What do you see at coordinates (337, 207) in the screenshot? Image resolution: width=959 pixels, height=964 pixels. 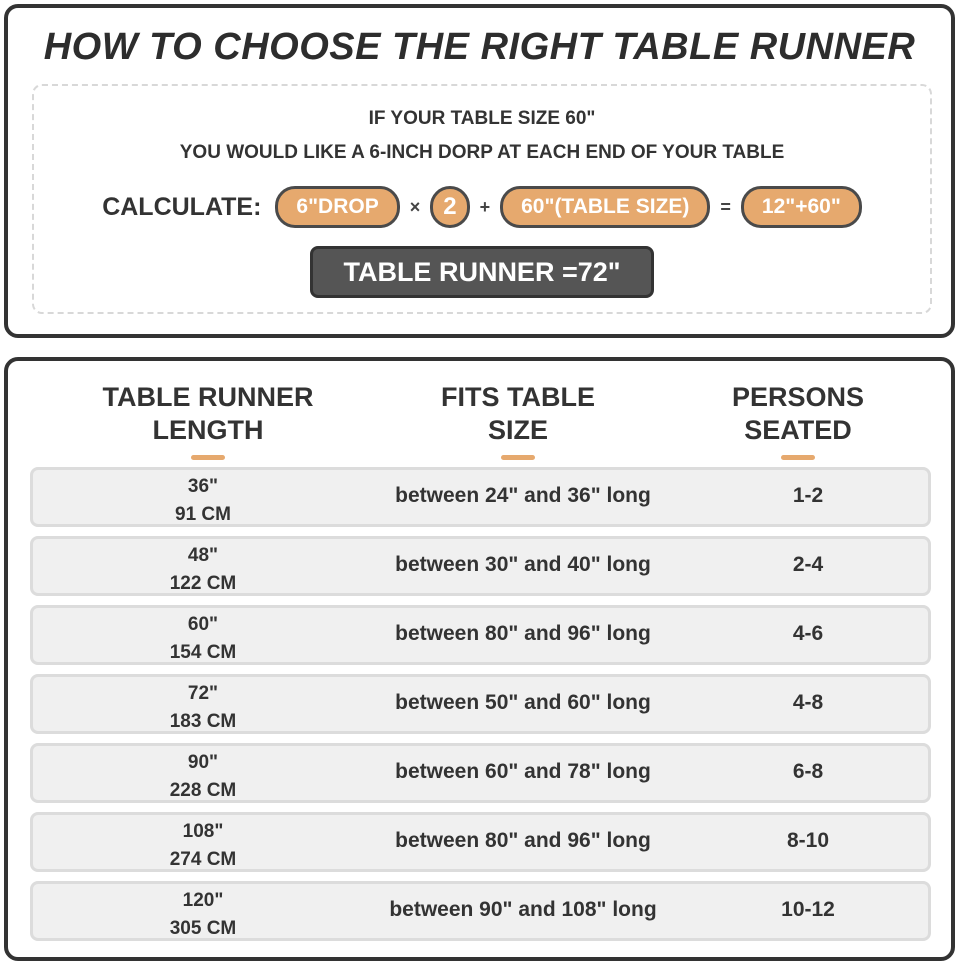 I see `drop-pill: 6"DROP` at bounding box center [337, 207].